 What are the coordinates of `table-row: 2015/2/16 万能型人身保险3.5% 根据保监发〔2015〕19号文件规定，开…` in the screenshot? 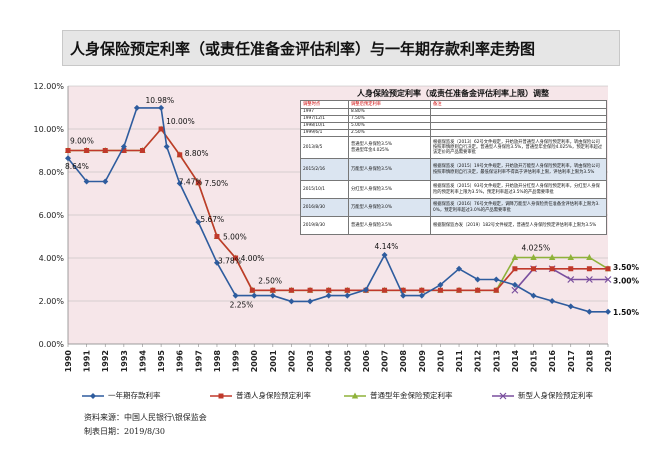 It's located at (453, 169).